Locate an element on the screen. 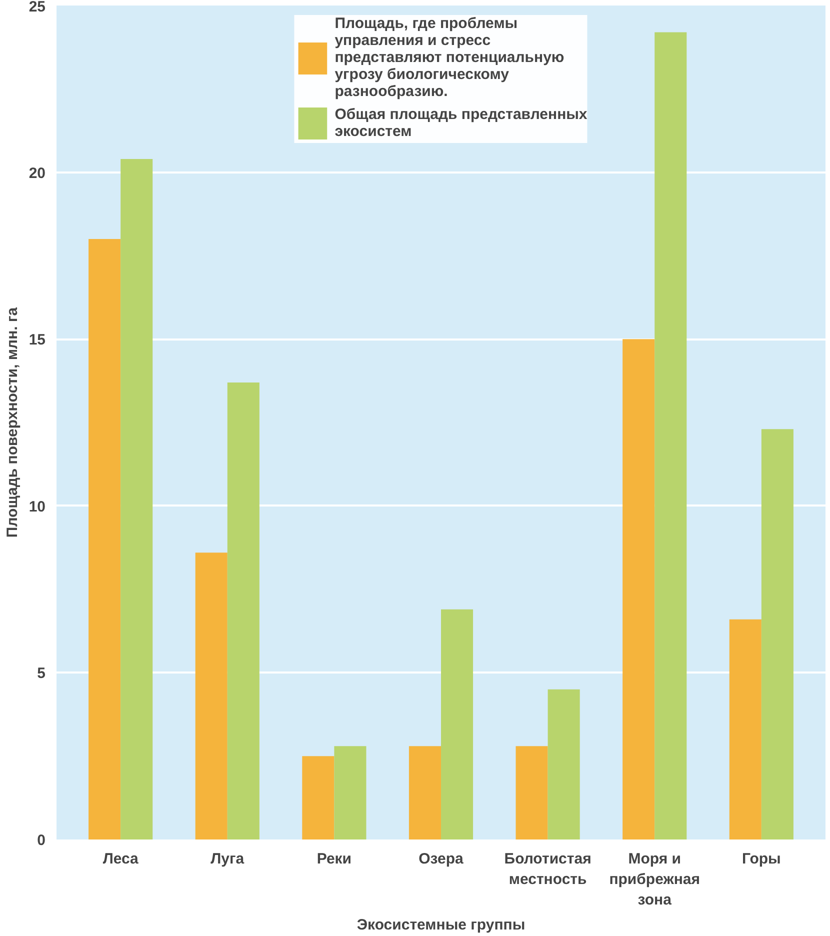 This screenshot has height=936, width=830. legend-label: Общая площадь представленных экосистем is located at coordinates (461, 123).